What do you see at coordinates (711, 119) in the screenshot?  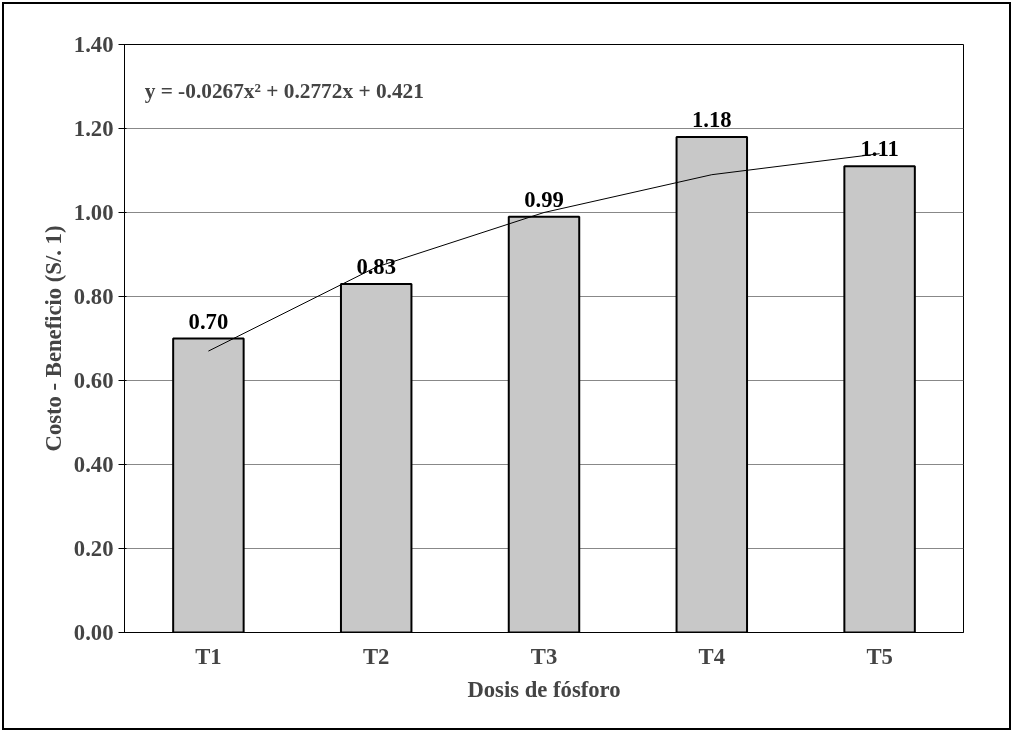 I see `data-label: 1.18` at bounding box center [711, 119].